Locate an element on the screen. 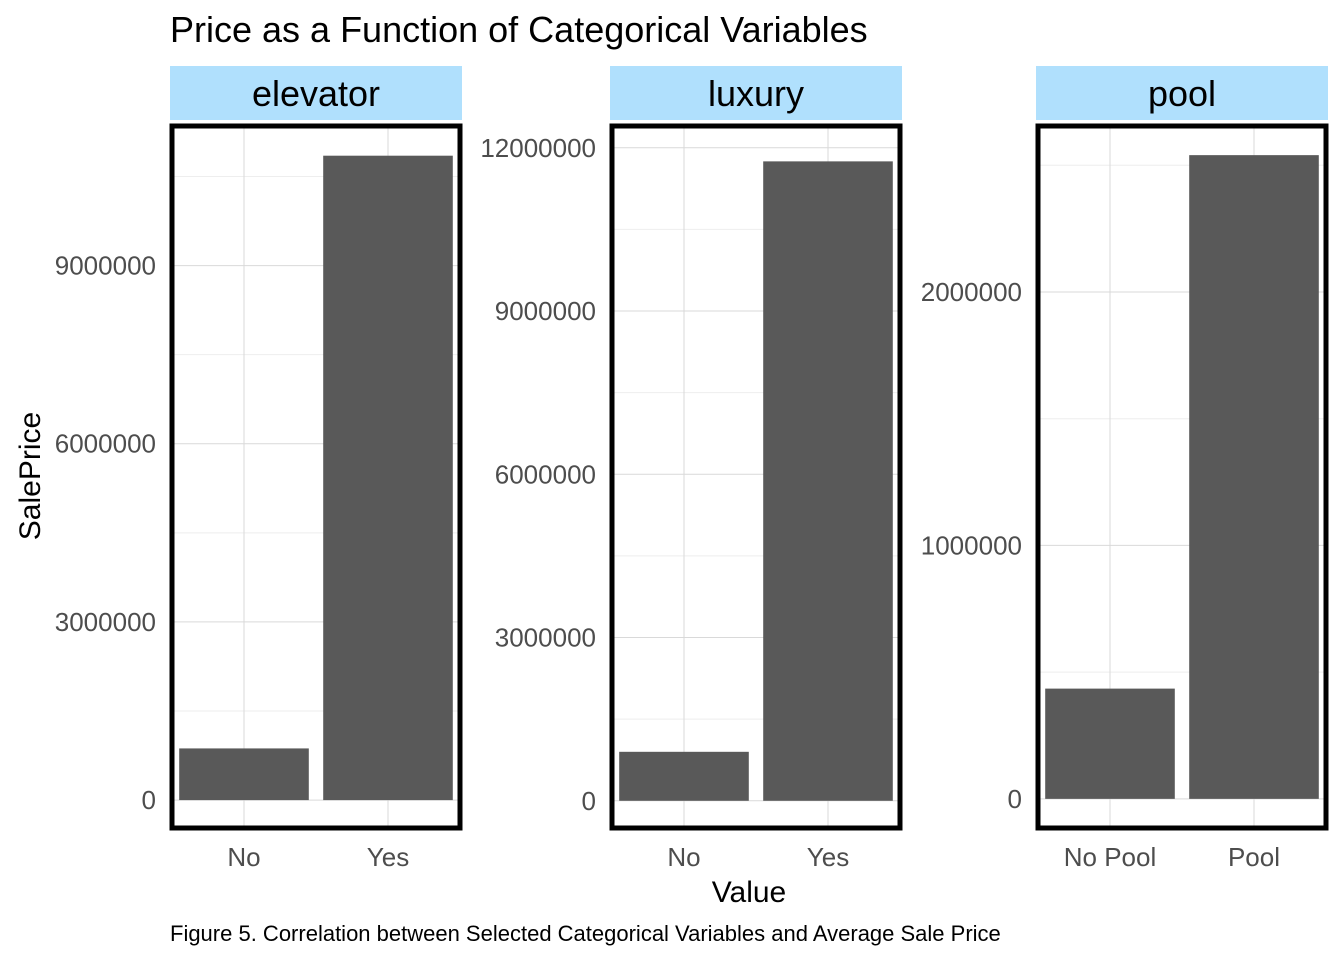  bar-pool-pool is located at coordinates (1254, 477).